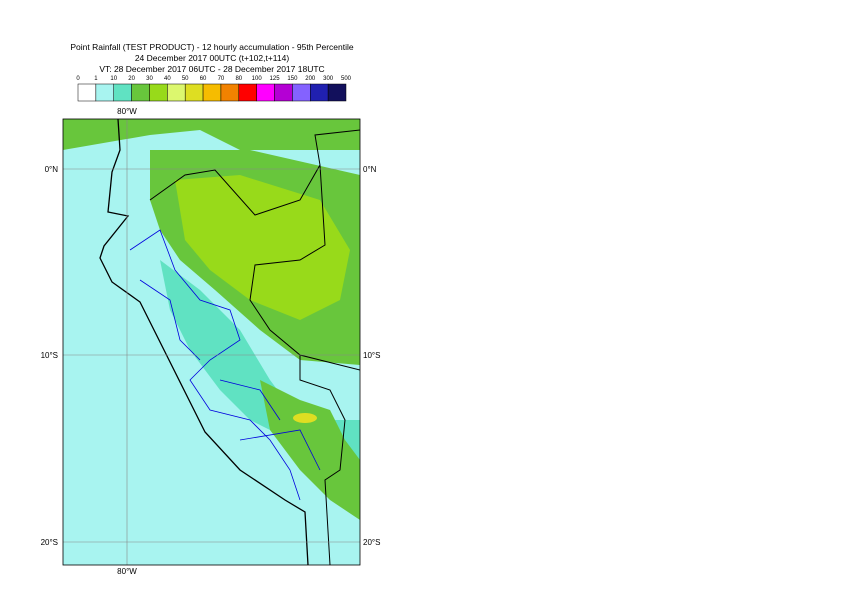 The width and height of the screenshot is (842, 601). I want to click on legend-label: 70, so click(221, 79).